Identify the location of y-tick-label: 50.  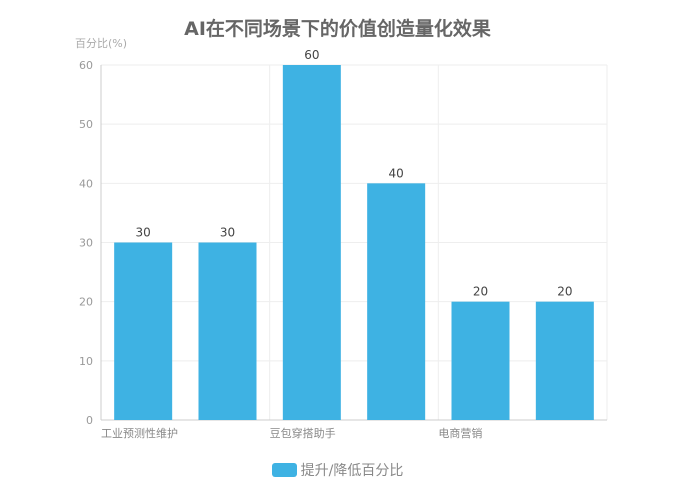
(86, 124).